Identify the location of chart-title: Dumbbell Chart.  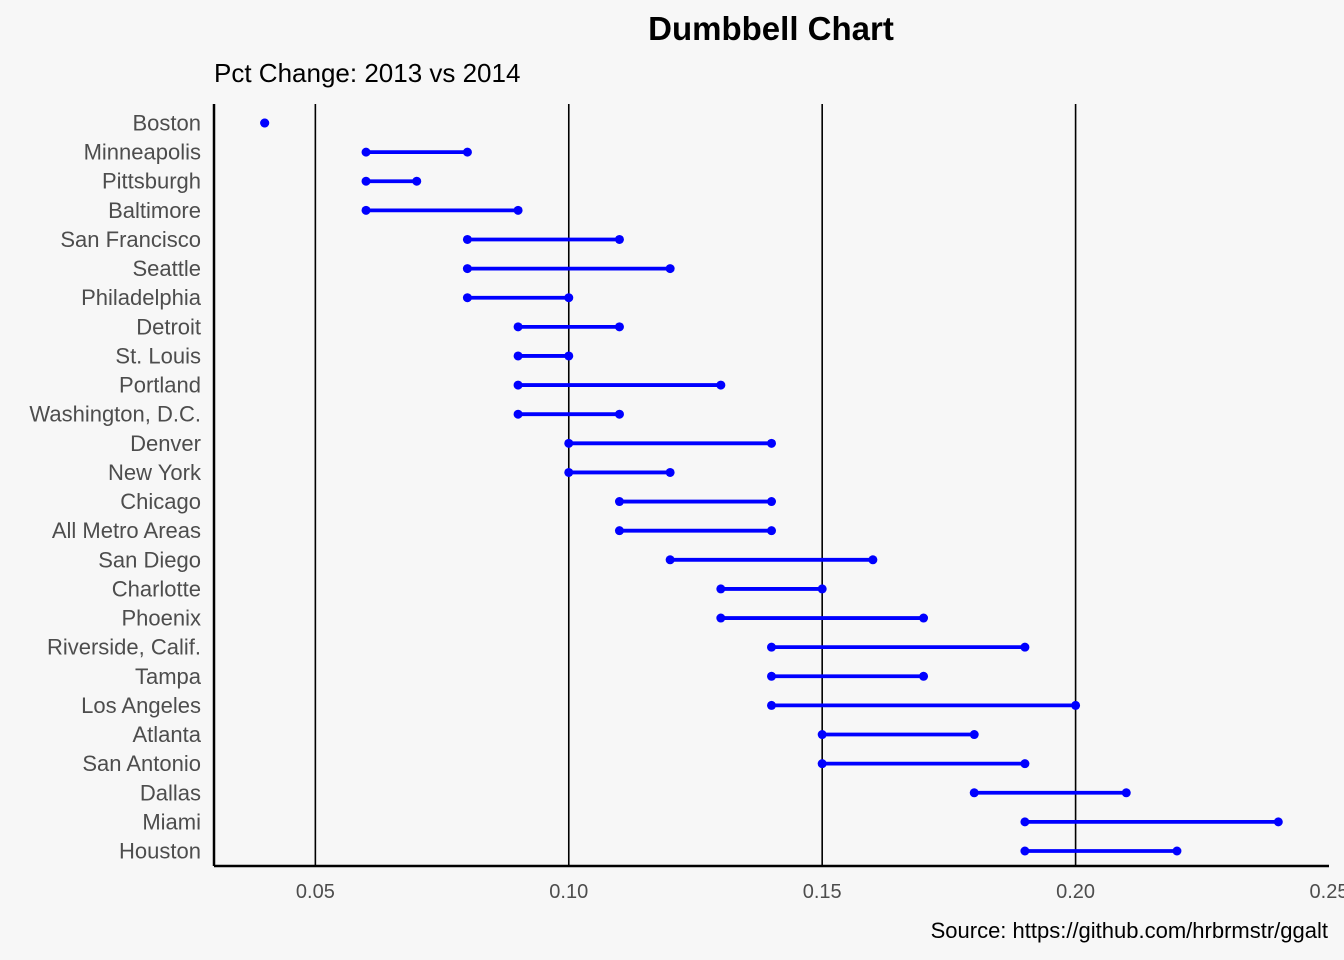
(771, 28).